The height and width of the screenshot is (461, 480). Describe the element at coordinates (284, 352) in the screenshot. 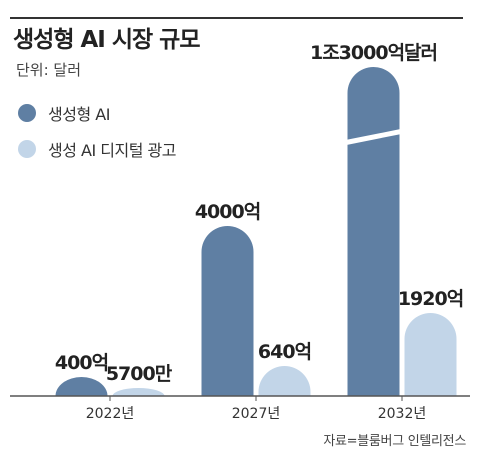

I see `bar-value-label: 640억` at that location.